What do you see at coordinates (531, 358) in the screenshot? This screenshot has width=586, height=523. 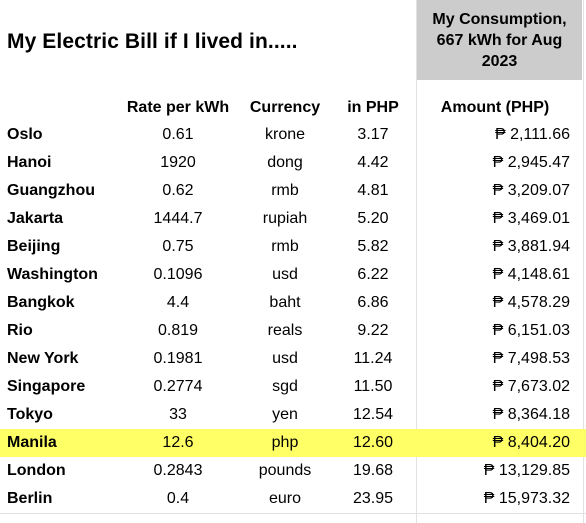 I see `amount-cell: ₱ 7,498.53` at bounding box center [531, 358].